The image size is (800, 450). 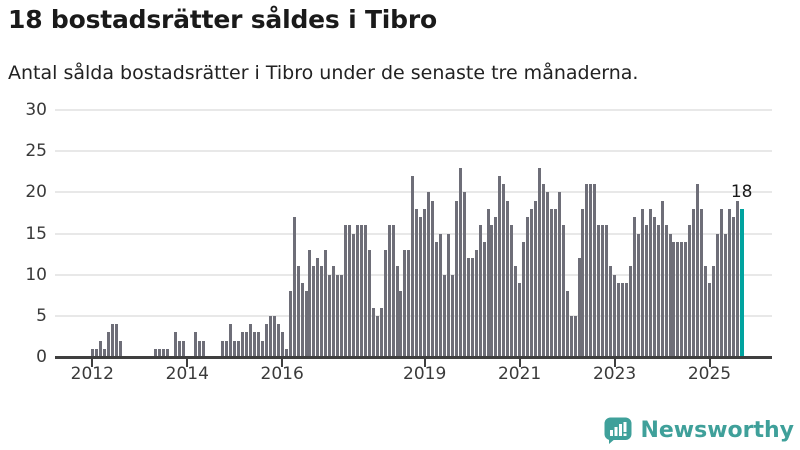 What do you see at coordinates (699, 430) in the screenshot?
I see `newsworthy-logo: Newsworthy` at bounding box center [699, 430].